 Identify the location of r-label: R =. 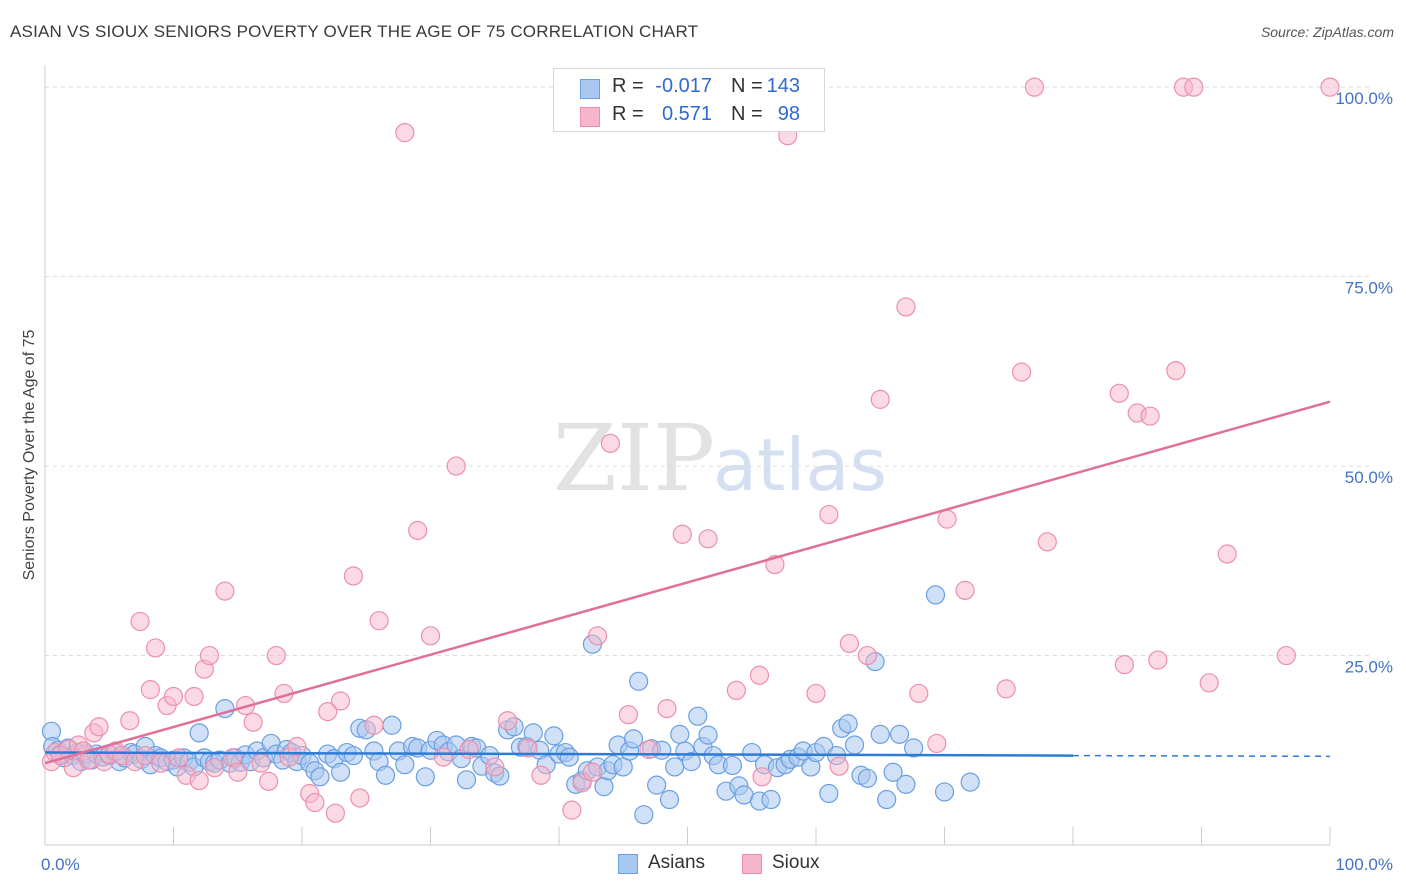
(628, 114).